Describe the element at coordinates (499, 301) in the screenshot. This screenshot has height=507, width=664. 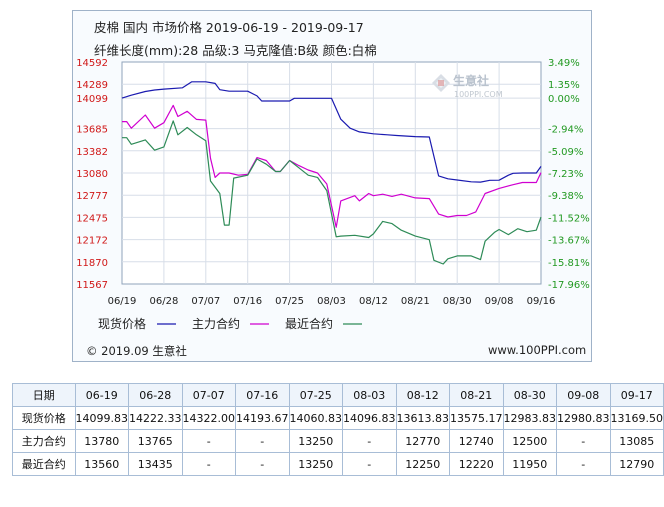
I see `x-tick-label: 09/08` at that location.